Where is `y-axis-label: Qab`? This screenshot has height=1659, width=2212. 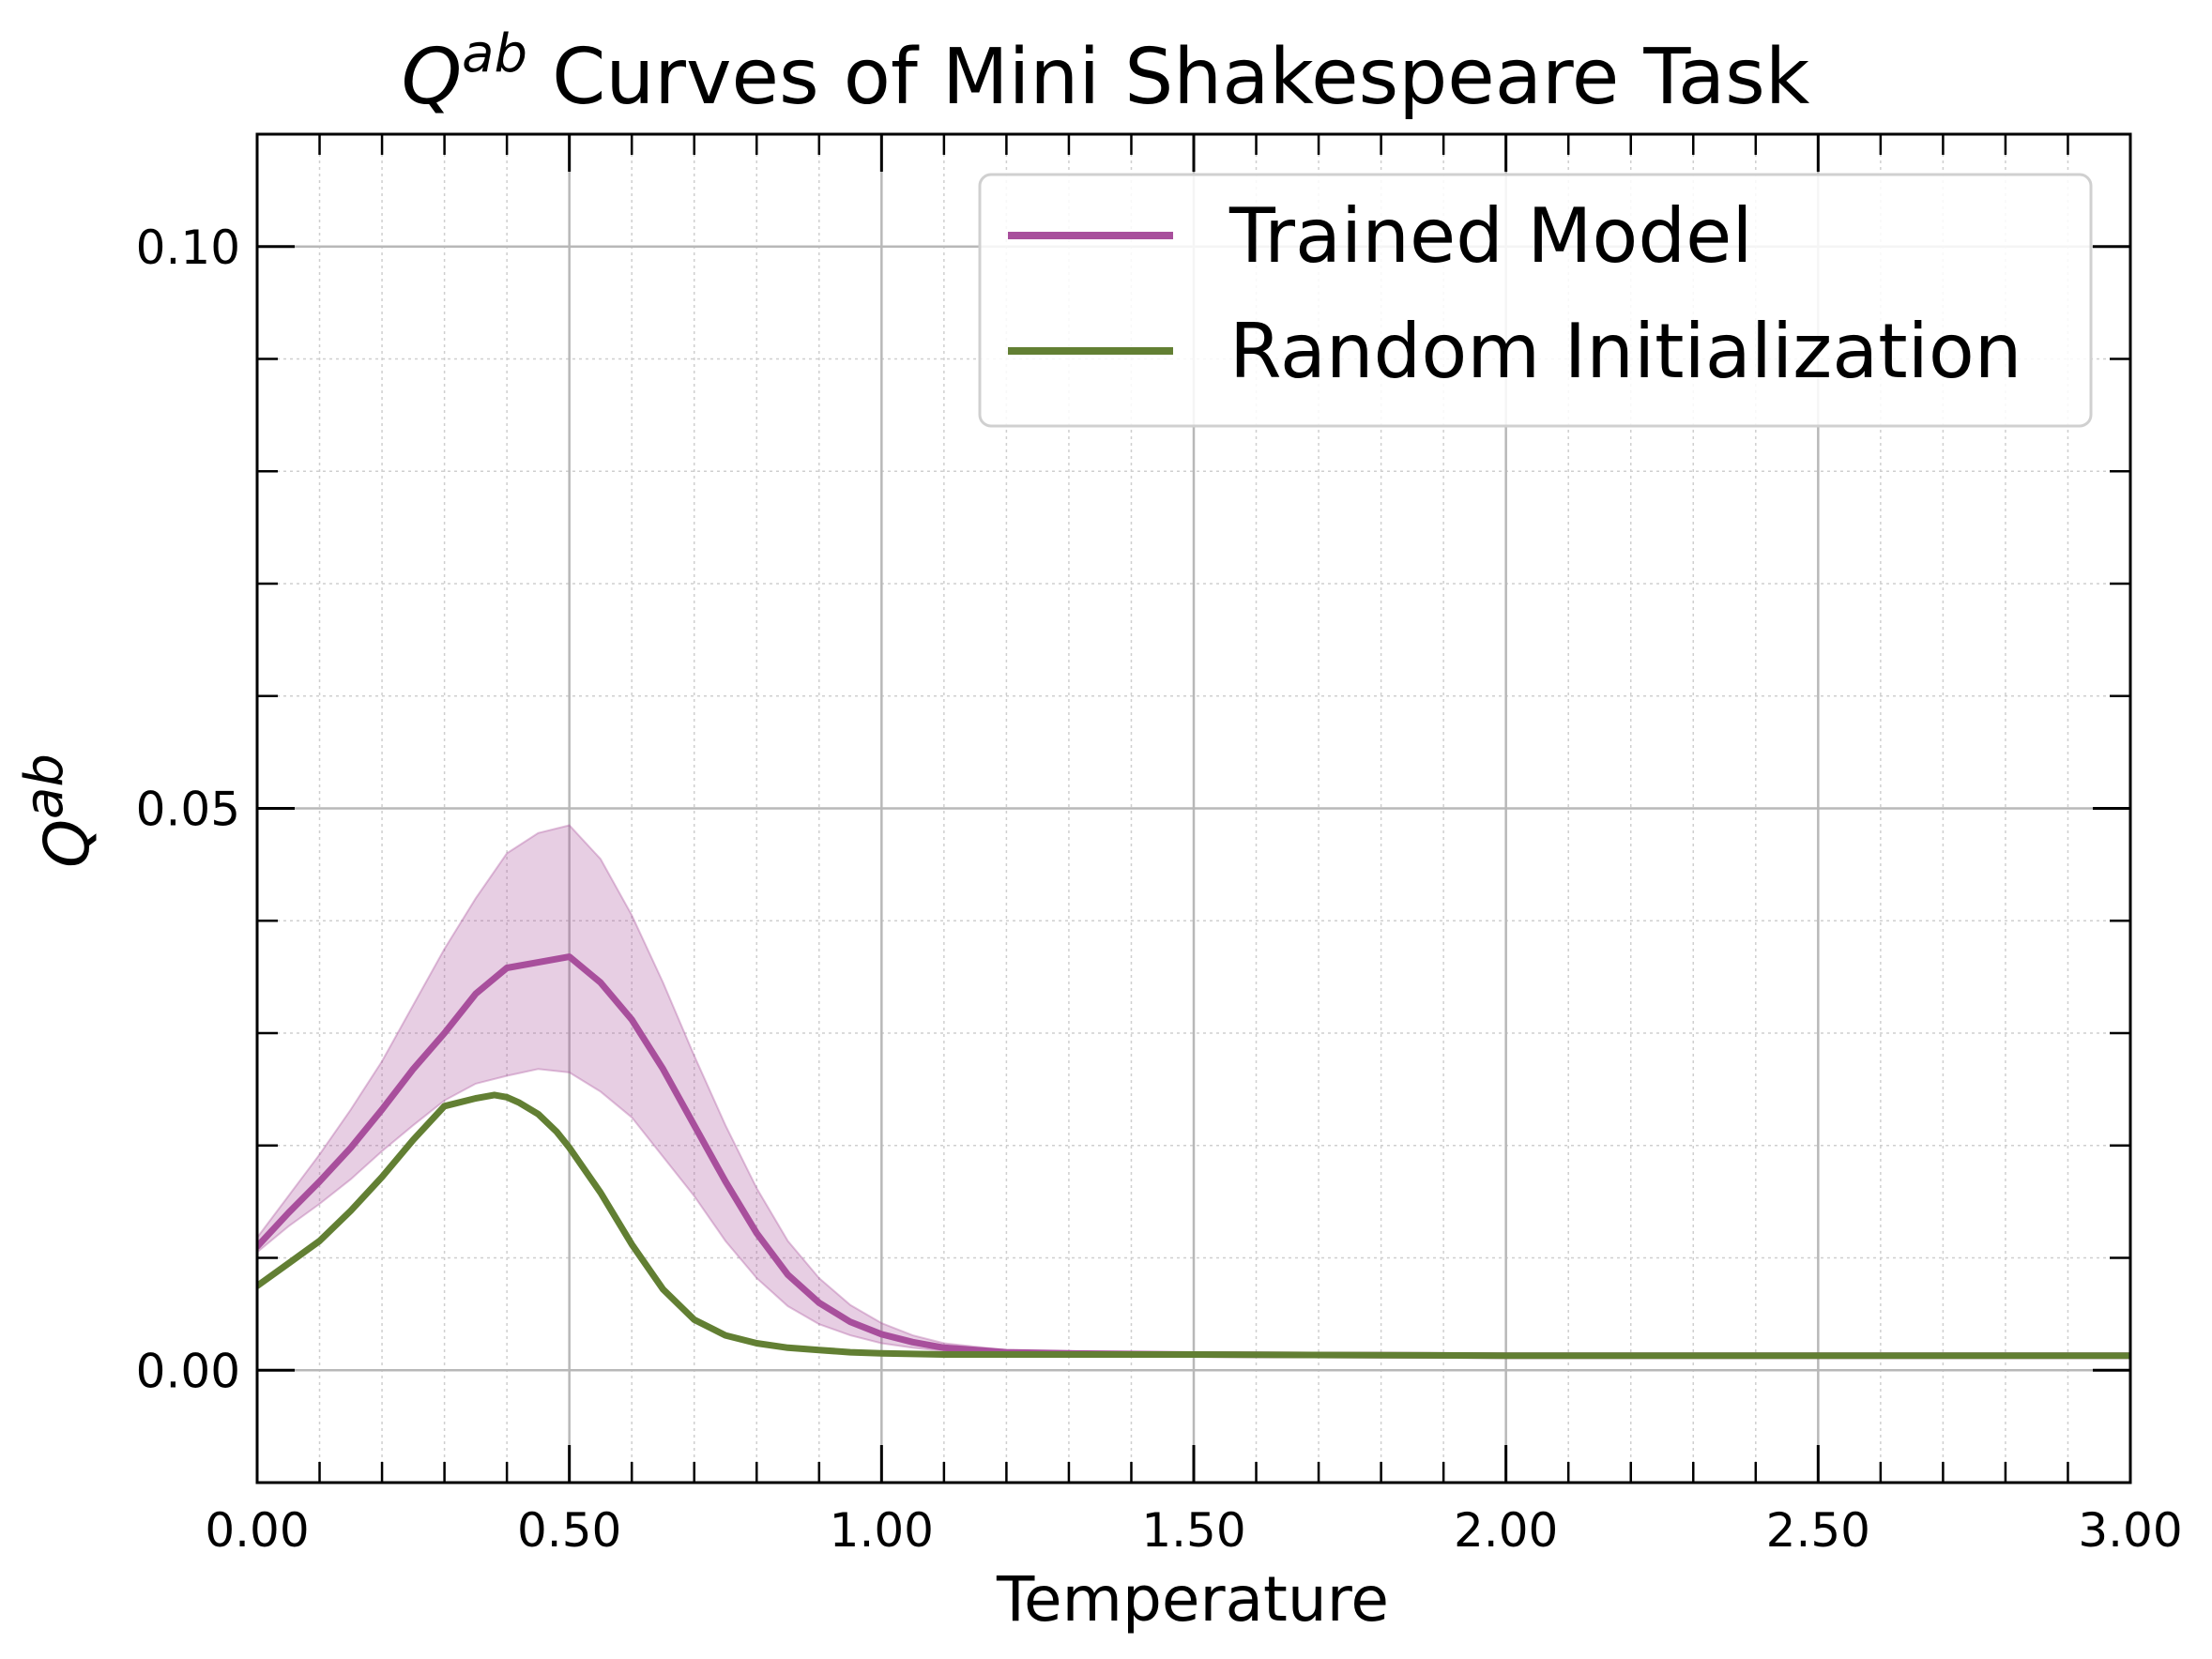 y-axis-label: Qab is located at coordinates (58, 810).